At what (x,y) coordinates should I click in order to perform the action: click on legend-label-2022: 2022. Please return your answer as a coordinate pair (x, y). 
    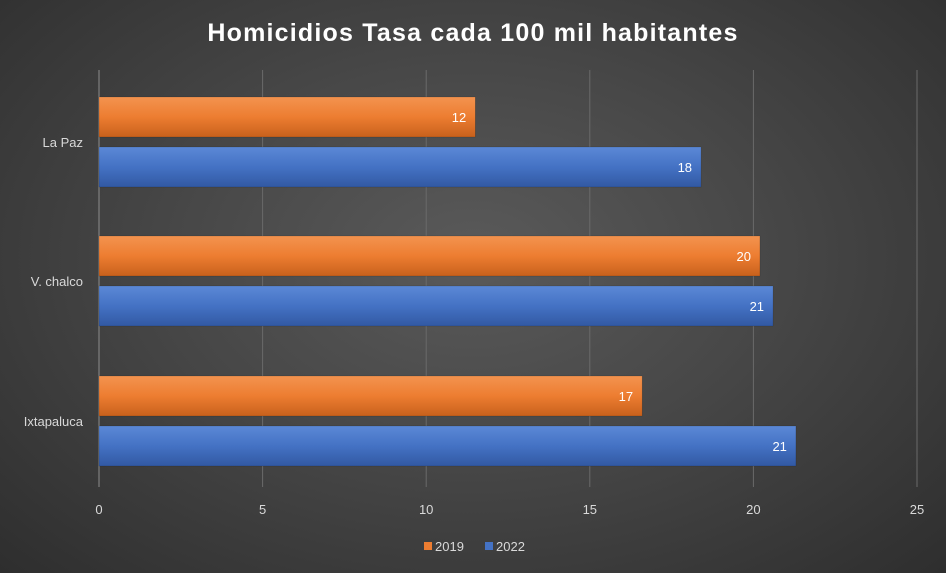
    Looking at the image, I should click on (510, 546).